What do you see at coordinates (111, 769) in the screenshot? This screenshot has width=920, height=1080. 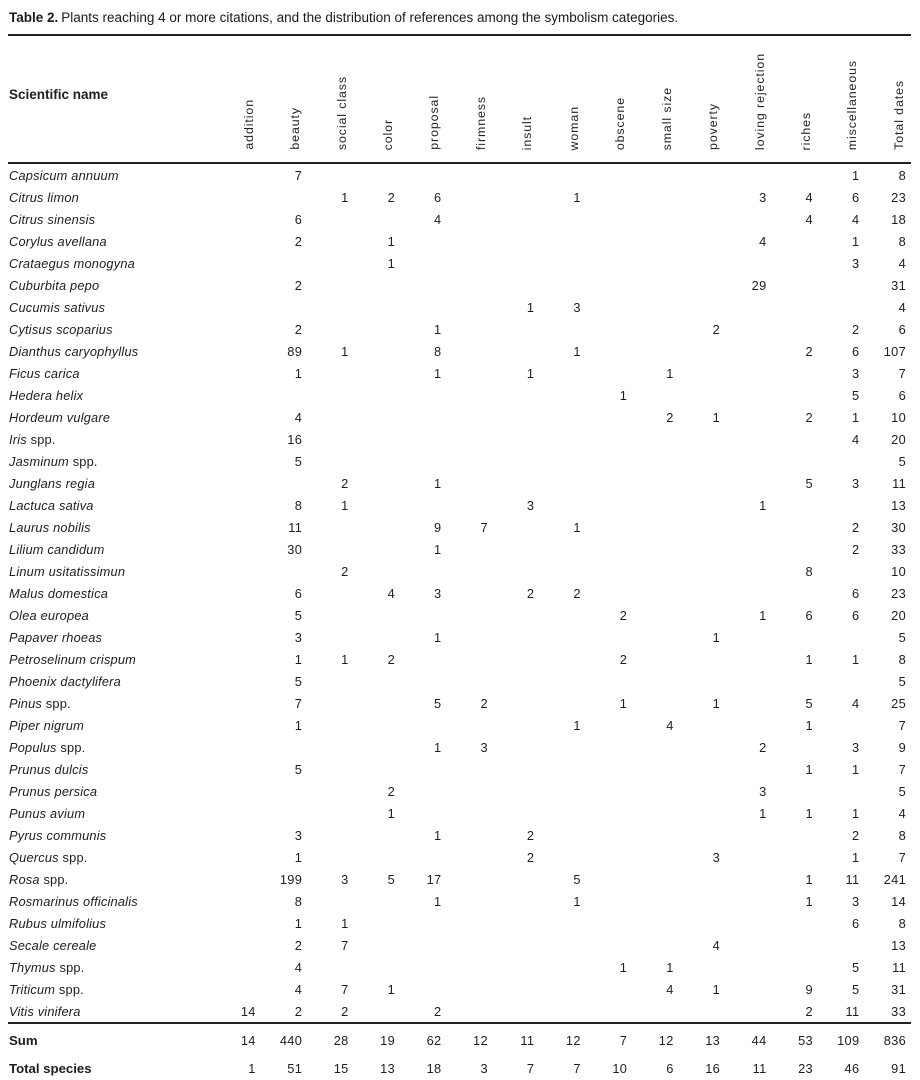 I see `scientific-name-cell: Prunus dulcis` at bounding box center [111, 769].